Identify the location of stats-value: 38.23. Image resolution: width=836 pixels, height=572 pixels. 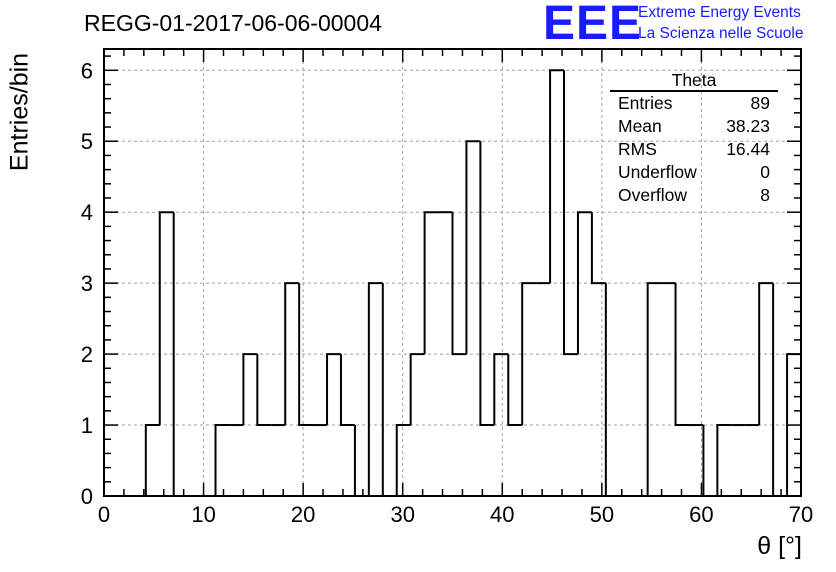
(748, 126).